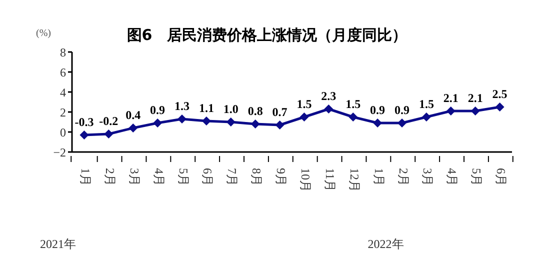 The width and height of the screenshot is (534, 270). I want to click on text: 2022年, so click(386, 244).